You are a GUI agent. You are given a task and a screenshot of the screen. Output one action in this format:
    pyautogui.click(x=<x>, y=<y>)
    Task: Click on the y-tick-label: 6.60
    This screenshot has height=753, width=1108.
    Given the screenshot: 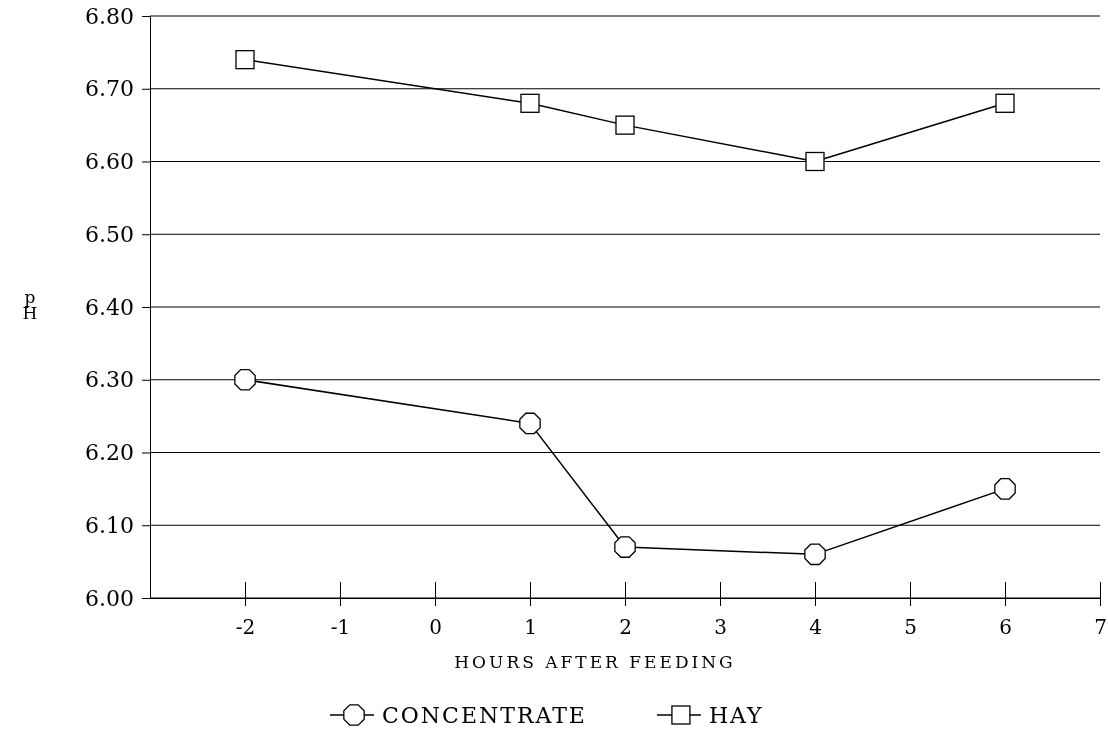 What is the action you would take?
    pyautogui.click(x=109, y=162)
    